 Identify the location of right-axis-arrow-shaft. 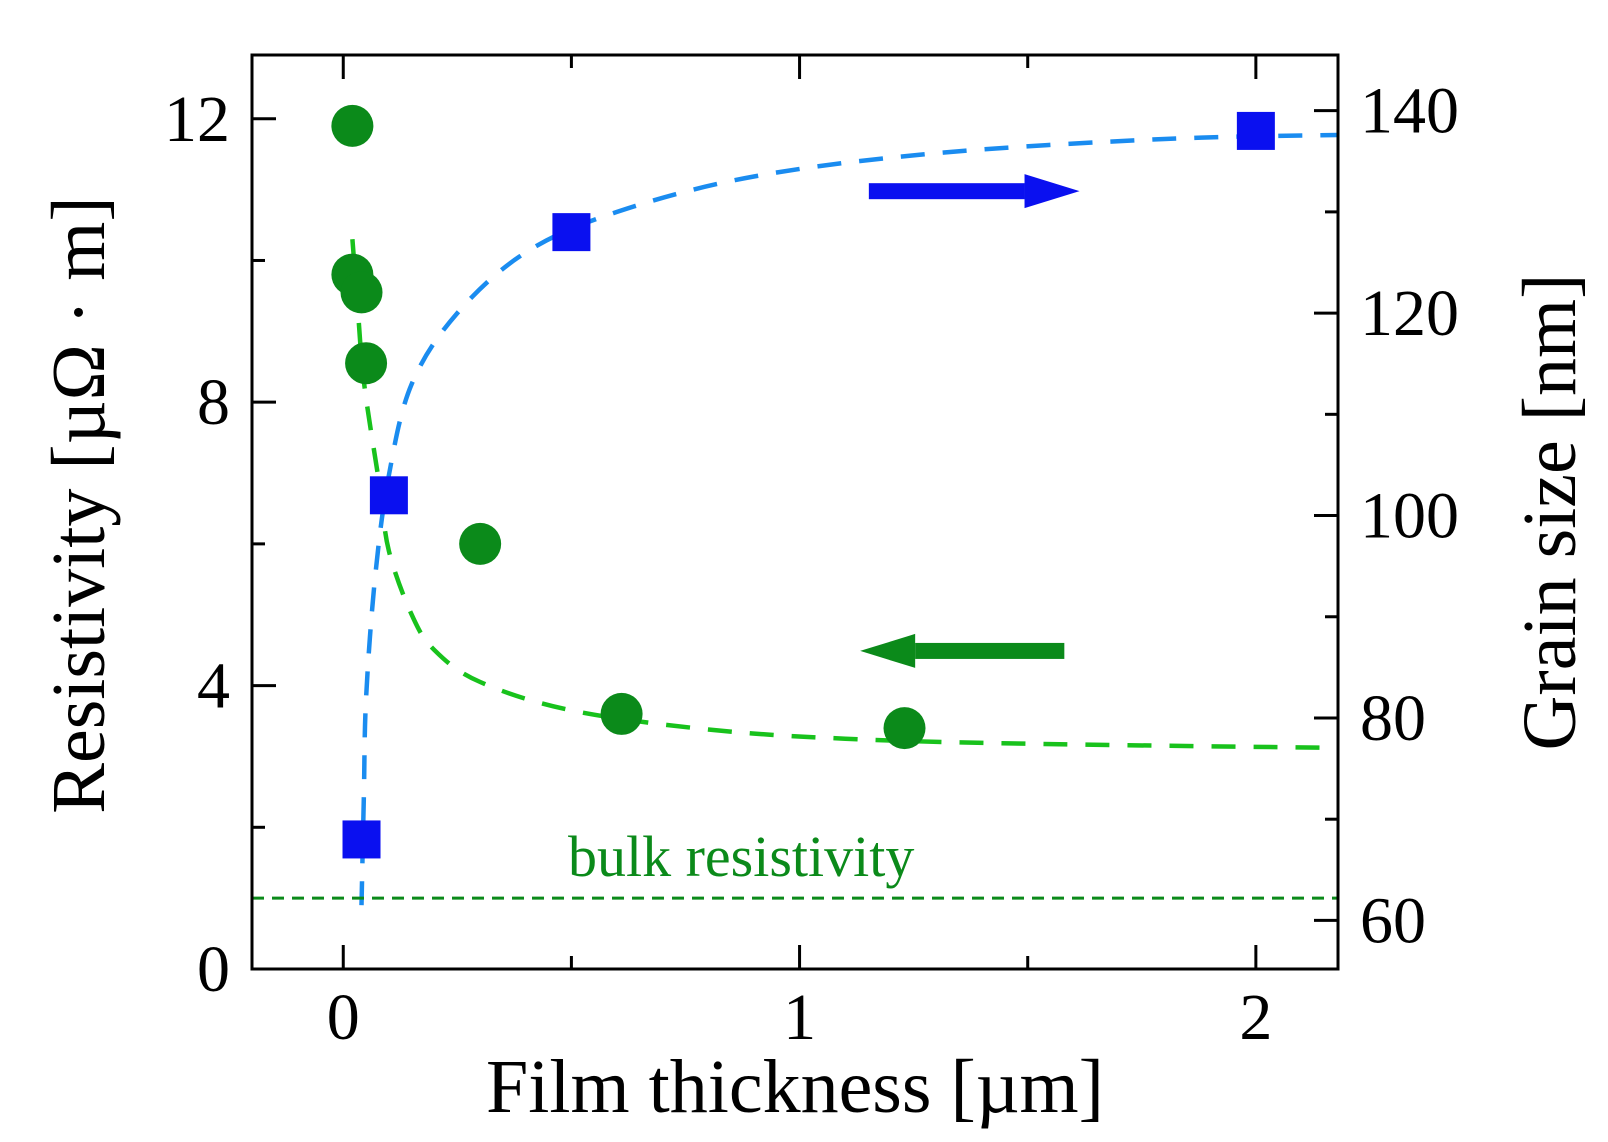
(946, 191).